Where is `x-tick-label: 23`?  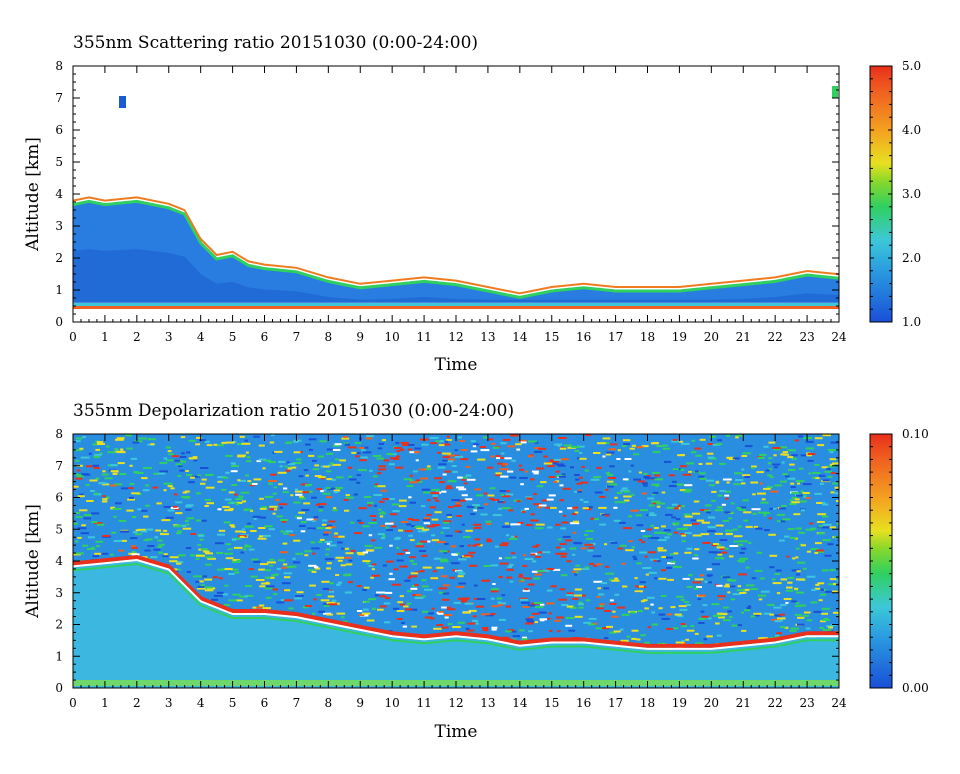 x-tick-label: 23 is located at coordinates (806, 337).